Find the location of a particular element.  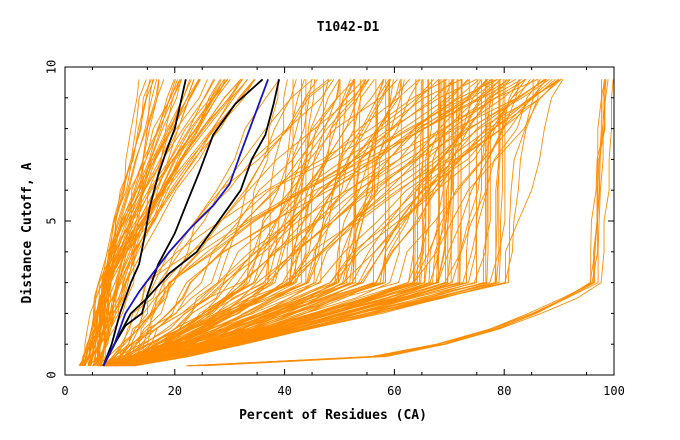

x-tick-label: 0 is located at coordinates (64, 391).